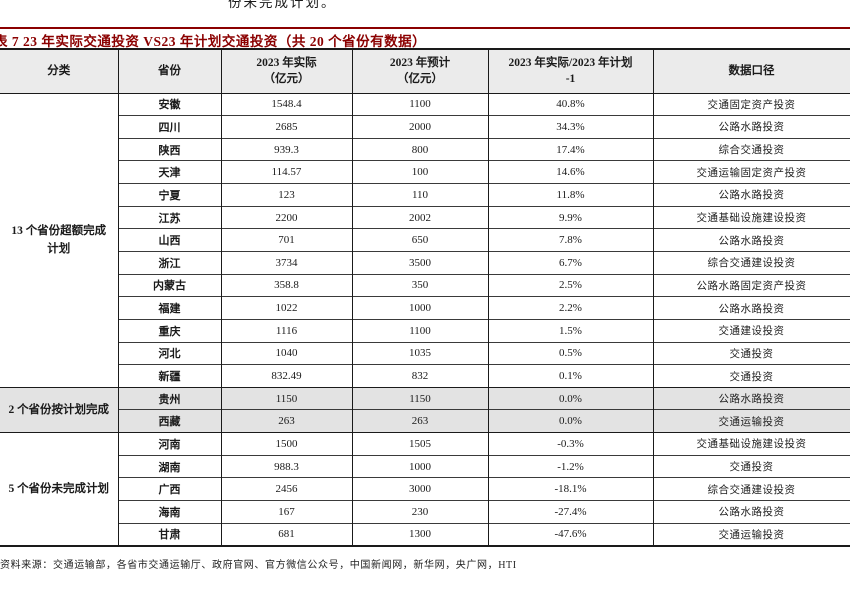 This screenshot has height=591, width=850. What do you see at coordinates (570, 330) in the screenshot?
I see `ratio-cell: 1.5%` at bounding box center [570, 330].